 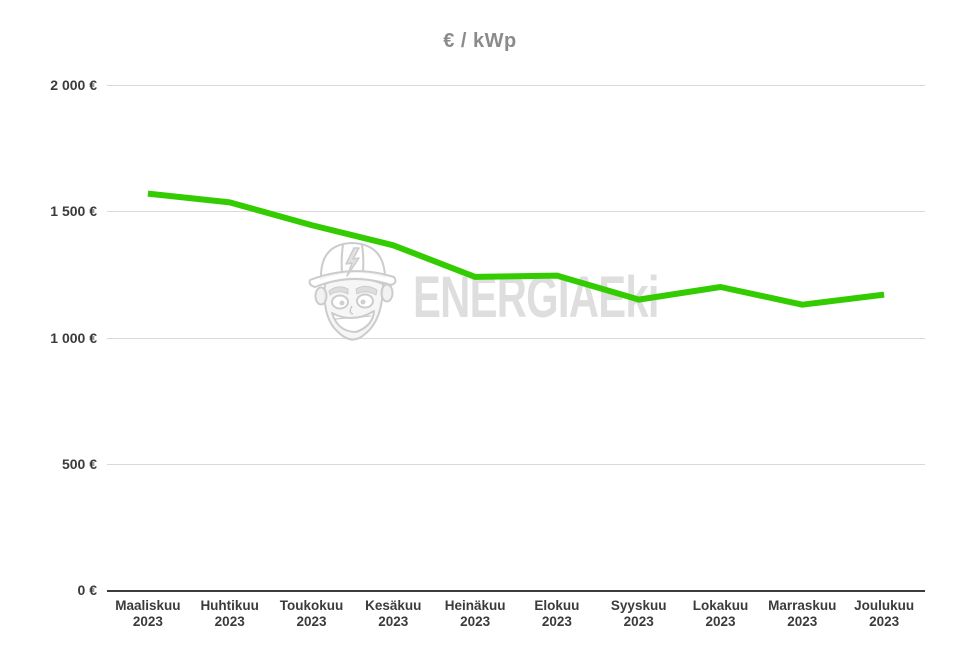 What do you see at coordinates (387, 293) in the screenshot?
I see `mascot-ear-right` at bounding box center [387, 293].